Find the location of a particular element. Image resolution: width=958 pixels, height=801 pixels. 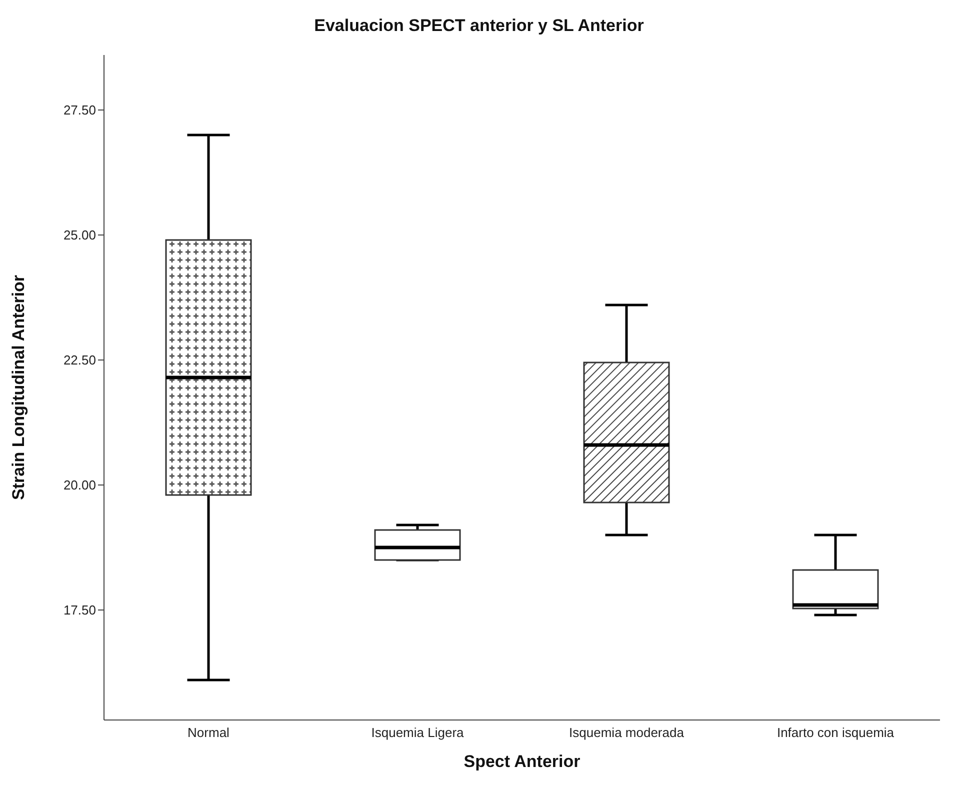

chart-title: Evaluacion SPECT anterior y SL Anterior is located at coordinates (479, 26).